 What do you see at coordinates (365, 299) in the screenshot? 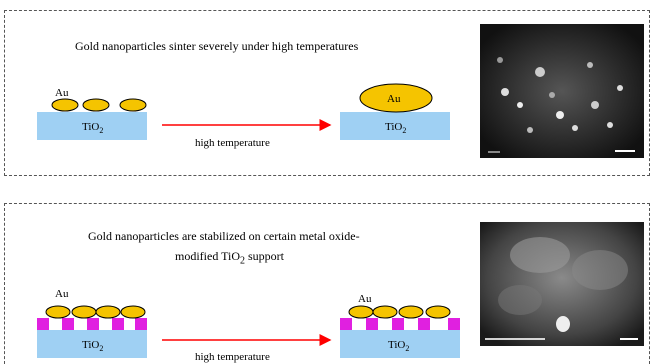
I see `au-label-right-bottom: Au` at bounding box center [365, 299].